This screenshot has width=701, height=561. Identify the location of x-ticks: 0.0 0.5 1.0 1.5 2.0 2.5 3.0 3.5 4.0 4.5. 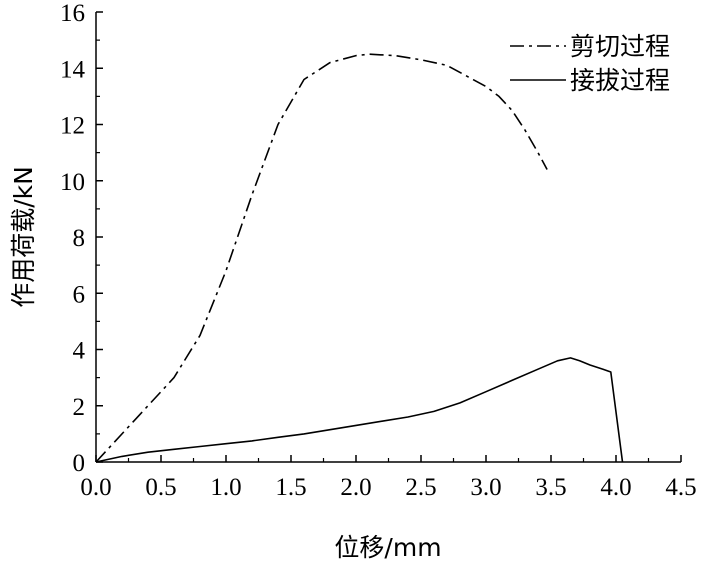
(388, 478).